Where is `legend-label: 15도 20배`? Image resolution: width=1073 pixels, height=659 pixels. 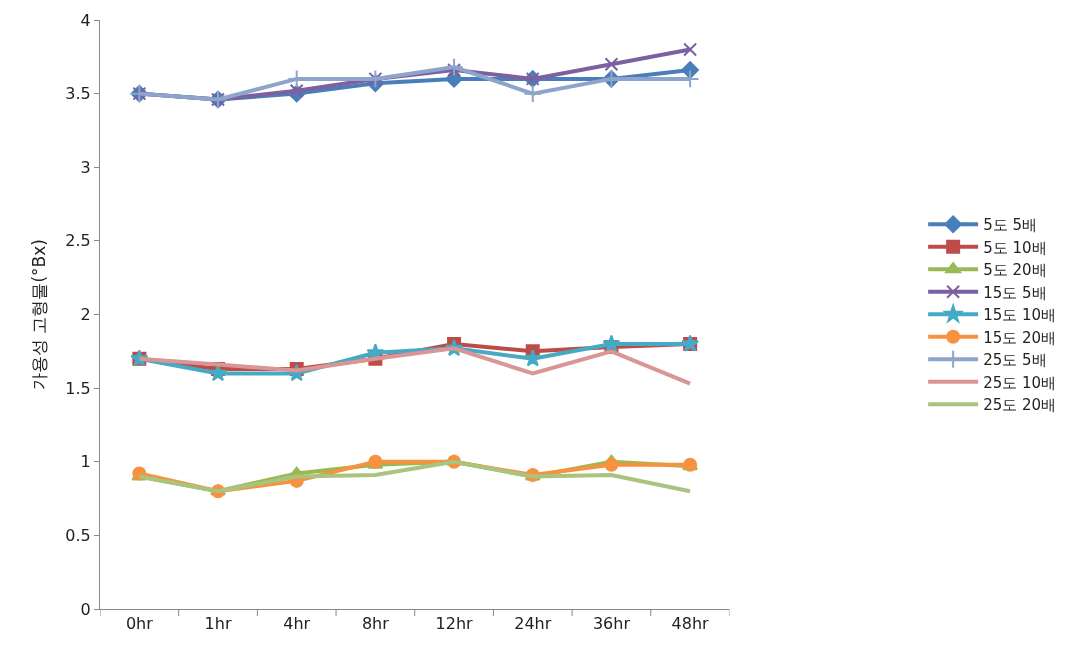 legend-label: 15도 20배 is located at coordinates (1020, 337).